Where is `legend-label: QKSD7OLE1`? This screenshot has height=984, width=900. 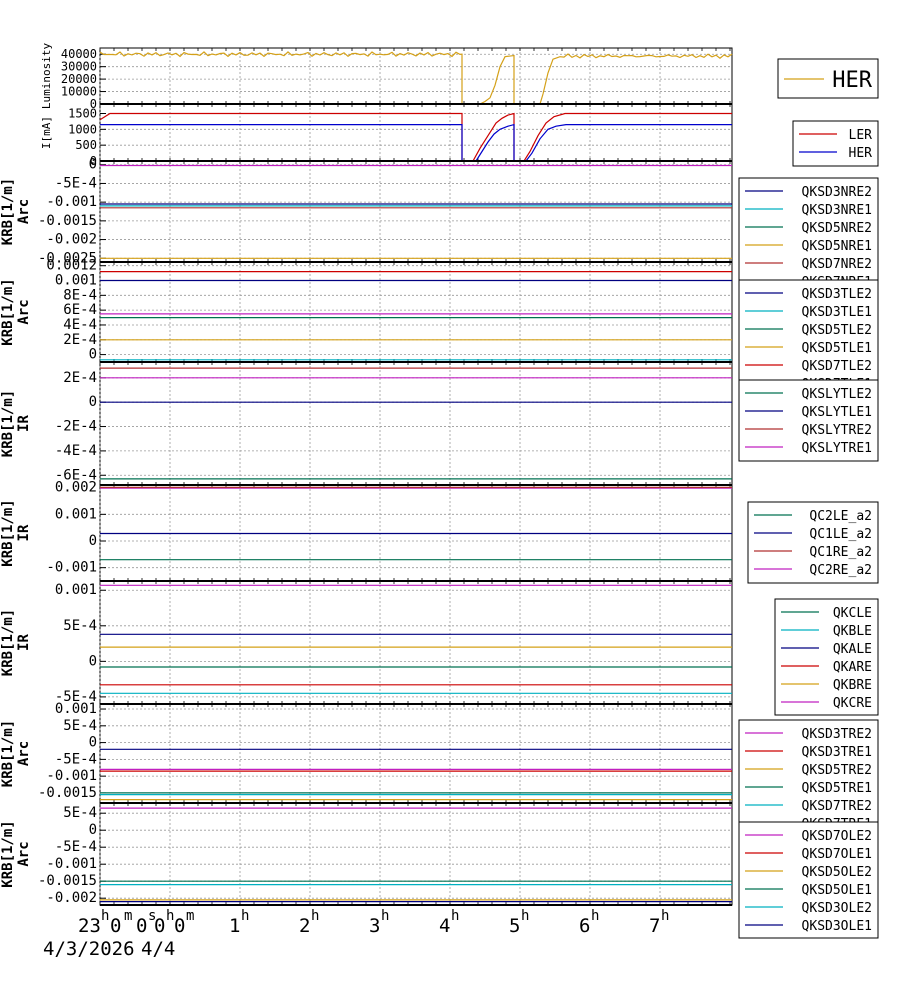
legend-label: QKSD7OLE1 is located at coordinates (837, 854).